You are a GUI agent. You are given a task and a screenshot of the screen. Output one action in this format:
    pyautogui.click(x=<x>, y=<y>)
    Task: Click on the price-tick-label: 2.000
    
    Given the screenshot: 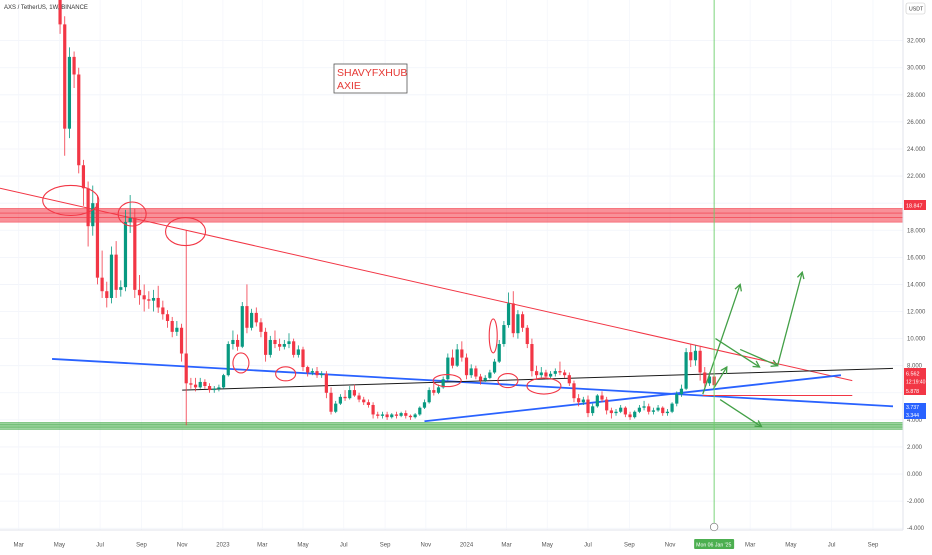 What is the action you would take?
    pyautogui.click(x=915, y=448)
    